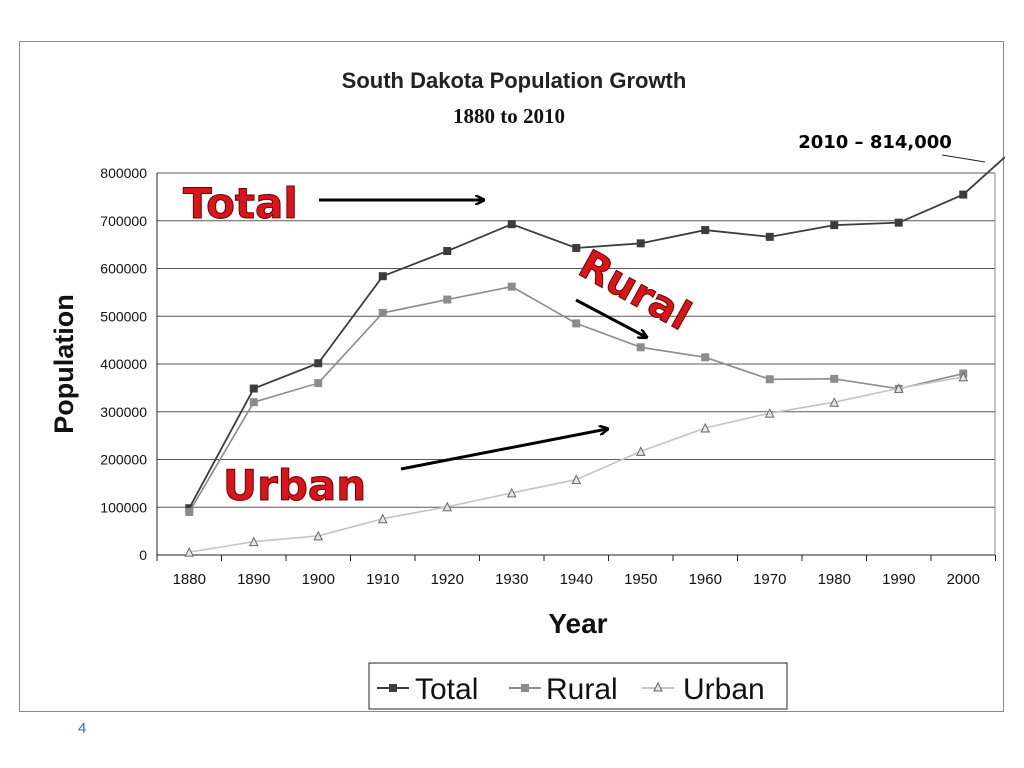 The height and width of the screenshot is (768, 1024). I want to click on total-extension-2010, so click(983, 176).